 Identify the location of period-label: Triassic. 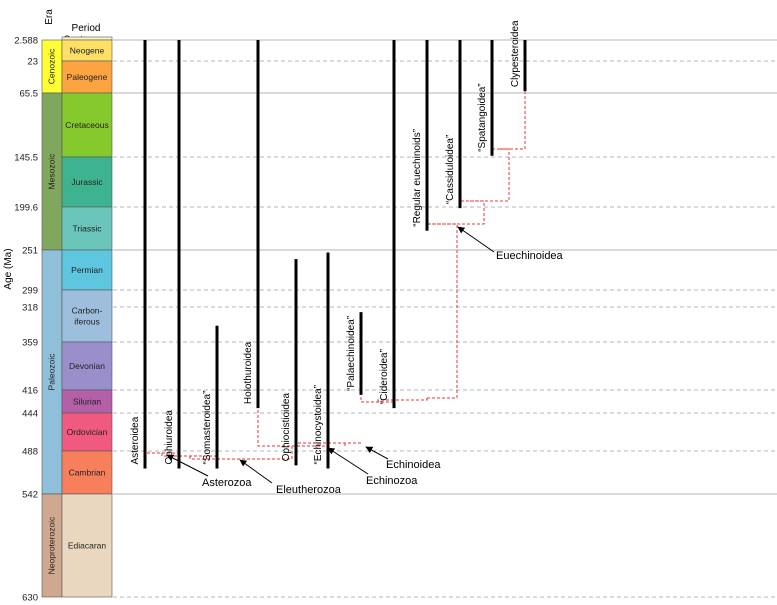
(88, 229).